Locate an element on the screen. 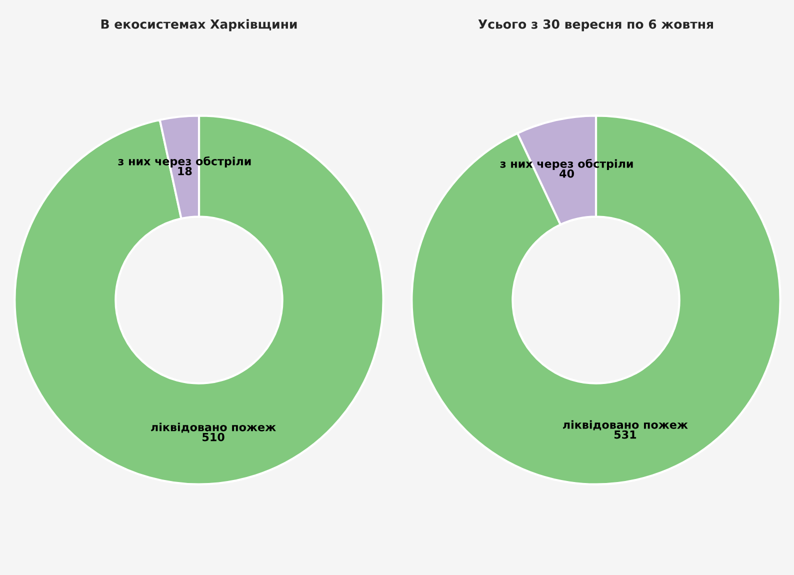 This screenshot has width=794, height=575. data-label: 531 is located at coordinates (625, 434).